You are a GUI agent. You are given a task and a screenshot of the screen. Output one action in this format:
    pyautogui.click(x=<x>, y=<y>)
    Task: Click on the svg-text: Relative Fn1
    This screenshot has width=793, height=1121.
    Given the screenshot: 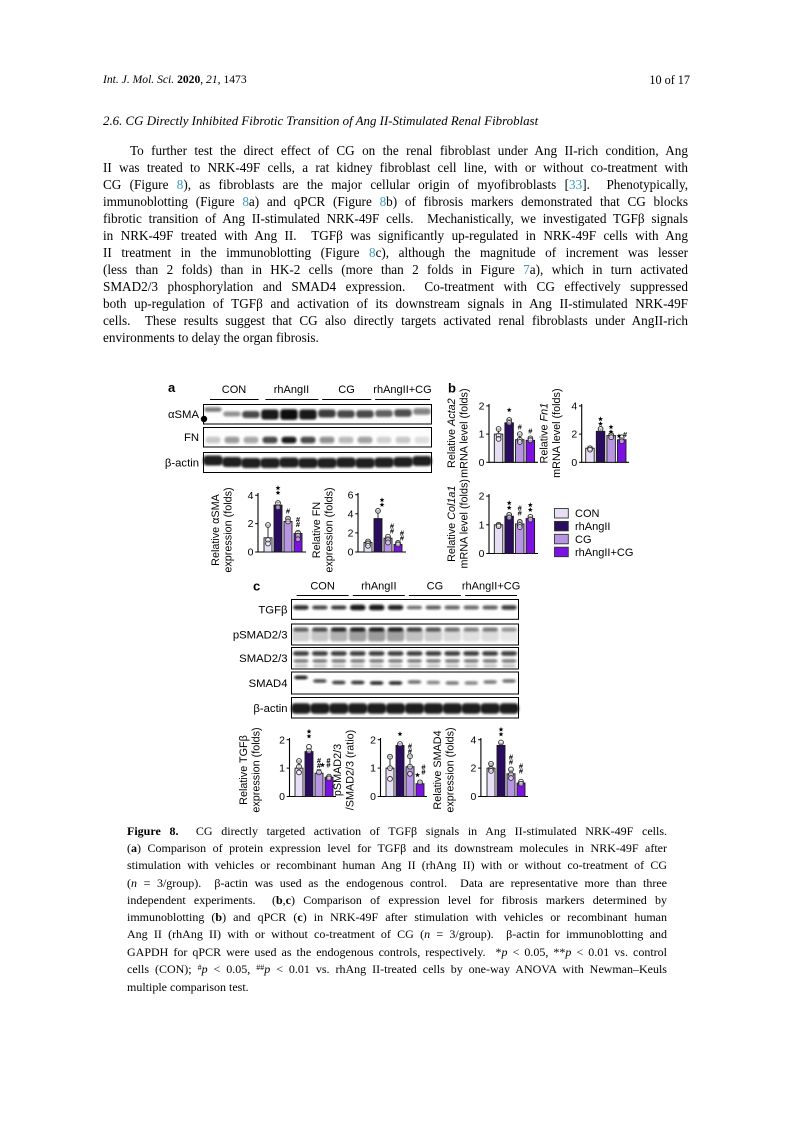 What is the action you would take?
    pyautogui.click(x=545, y=433)
    